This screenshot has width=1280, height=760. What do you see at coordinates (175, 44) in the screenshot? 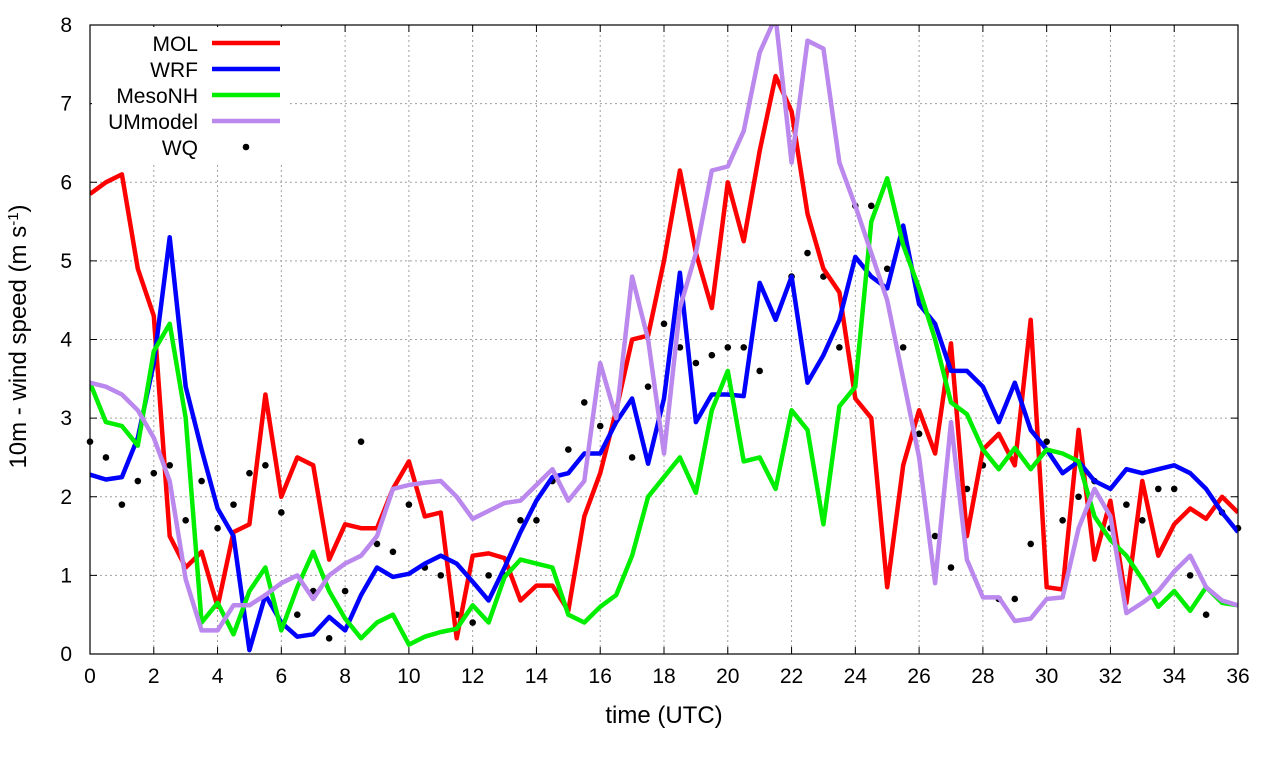
I see `legend-label-mol: MOL` at bounding box center [175, 44].